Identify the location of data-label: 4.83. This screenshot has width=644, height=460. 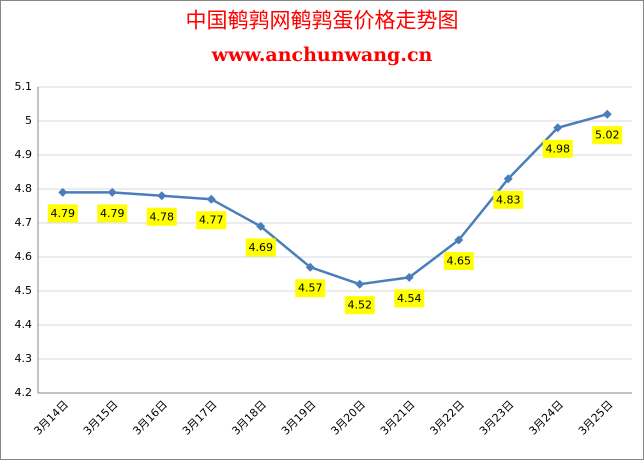
(508, 199).